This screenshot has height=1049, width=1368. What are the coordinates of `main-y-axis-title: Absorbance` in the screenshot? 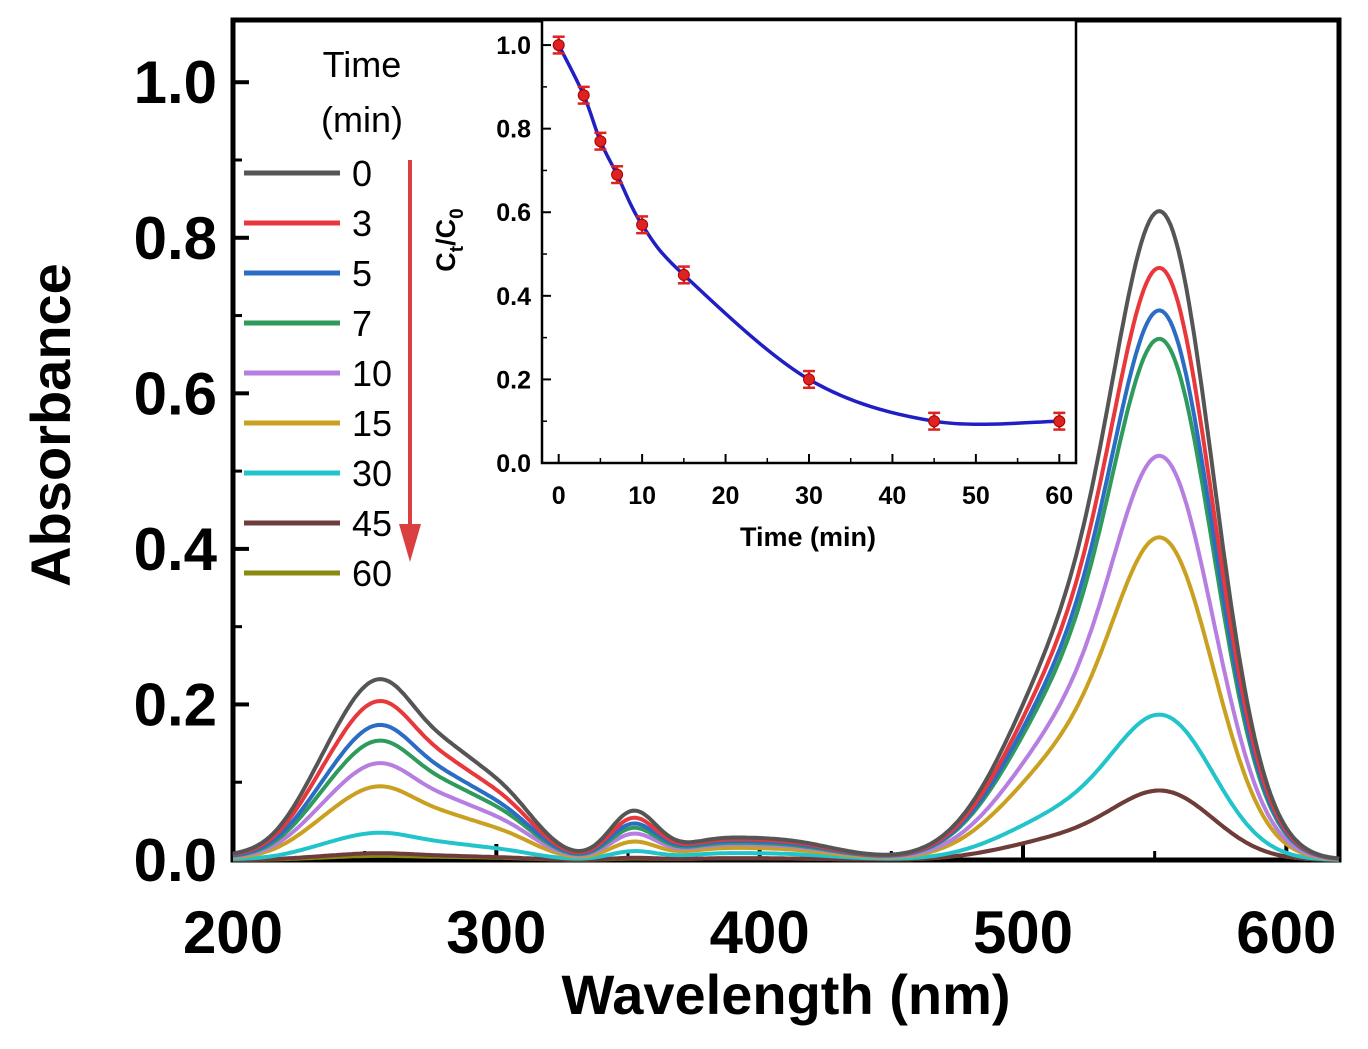 It's located at (50, 425).